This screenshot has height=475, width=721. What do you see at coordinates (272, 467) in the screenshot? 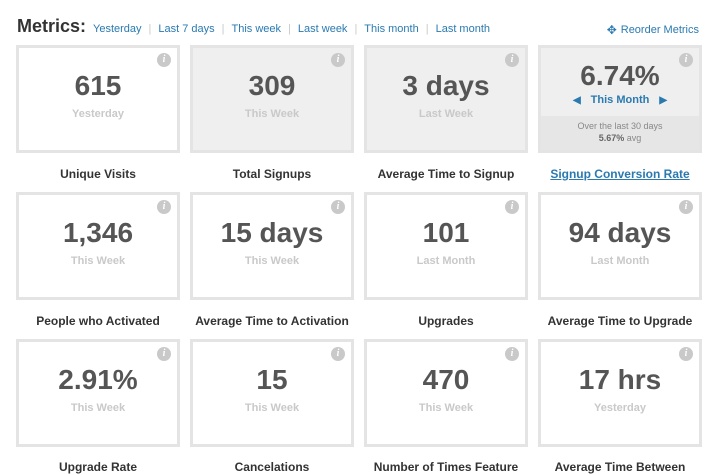
I see `metric-label: Cancelations` at bounding box center [272, 467].